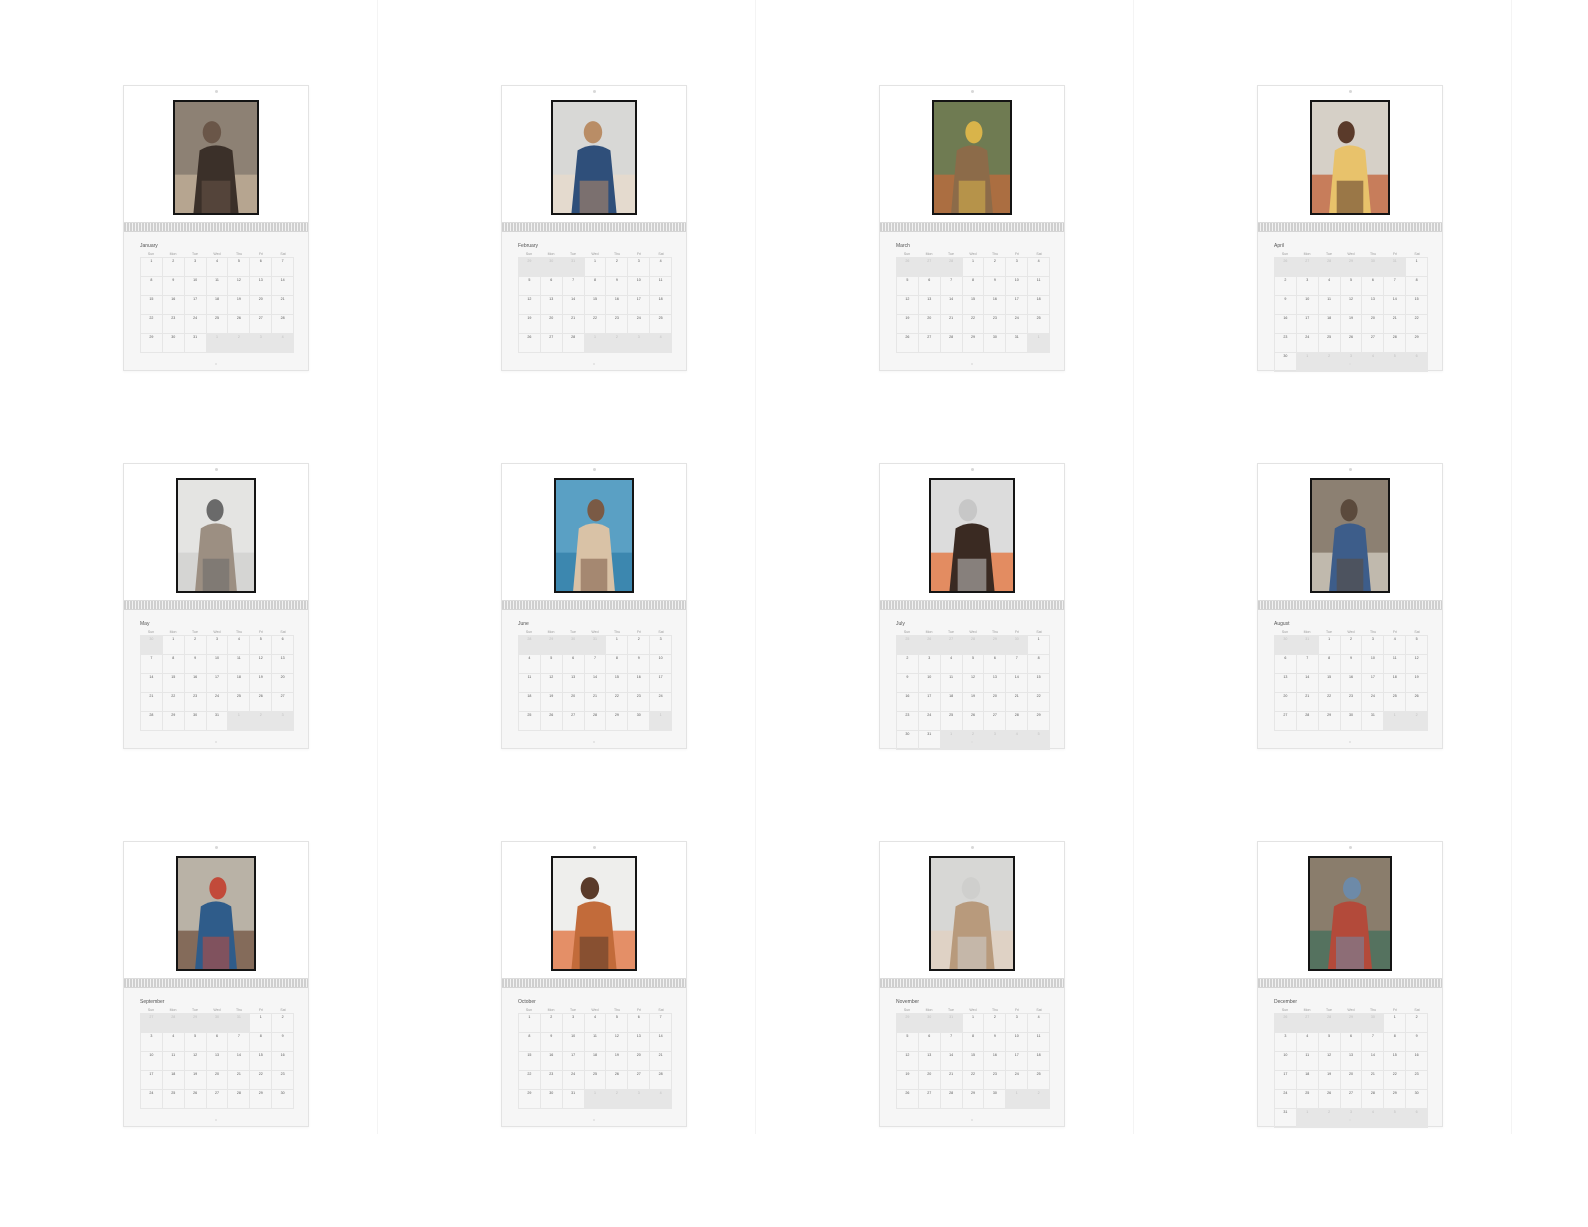 The height and width of the screenshot is (1227, 1588). Describe the element at coordinates (283, 1080) in the screenshot. I see `day-cell: 23` at that location.